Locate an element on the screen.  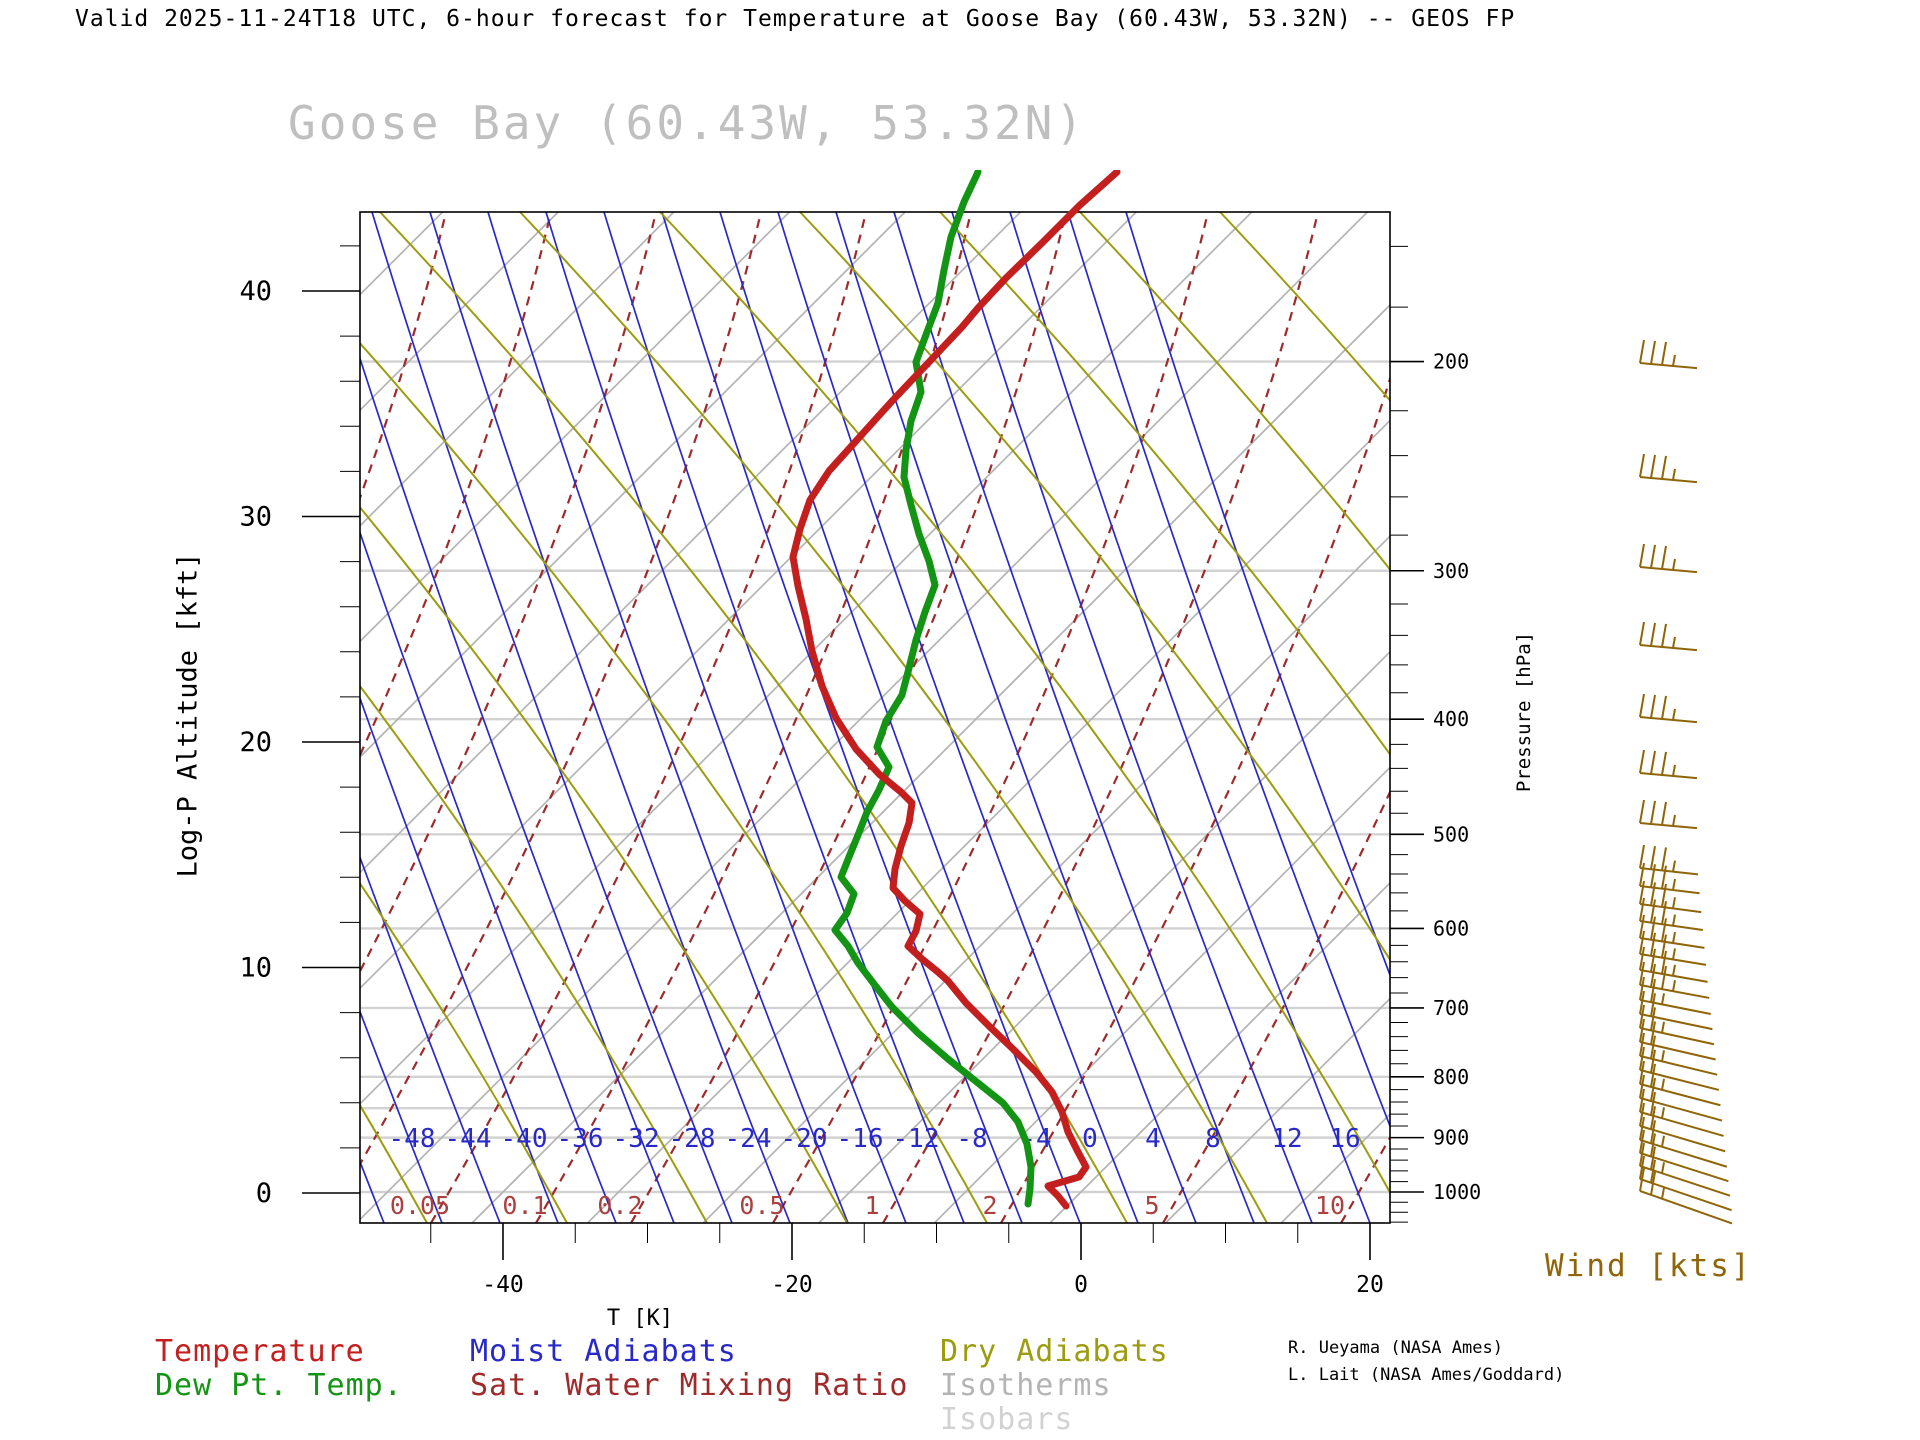
kft-tick-label: 0 is located at coordinates (264, 1193).